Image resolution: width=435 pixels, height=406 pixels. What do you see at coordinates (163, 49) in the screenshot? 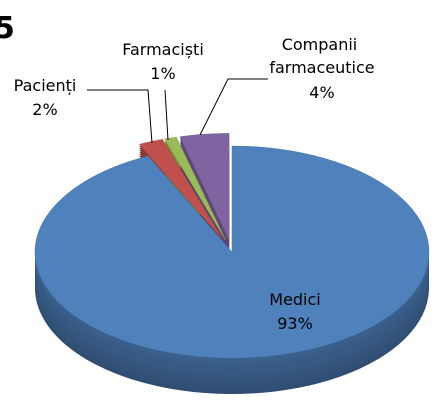
I see `slice-label: Farmaciști` at bounding box center [163, 49].